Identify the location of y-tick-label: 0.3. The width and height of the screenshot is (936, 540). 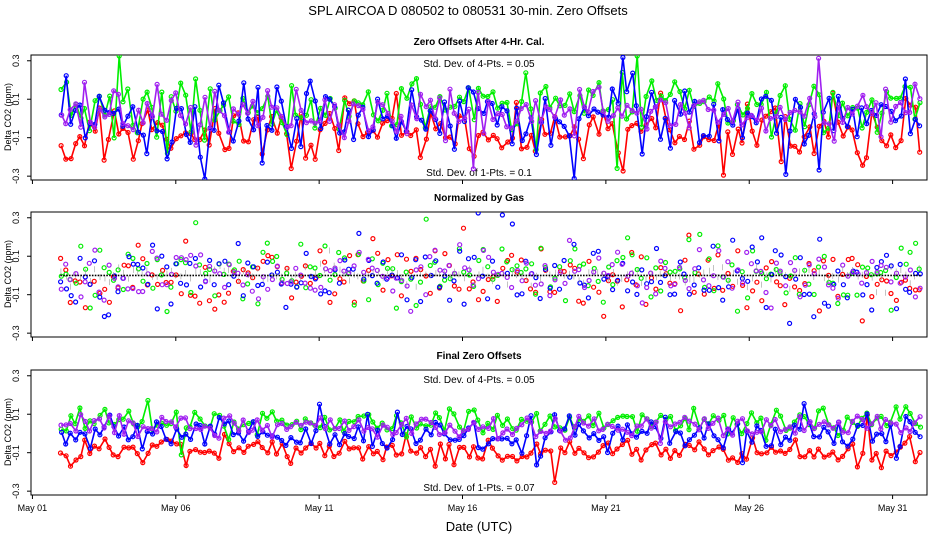
(16, 61).